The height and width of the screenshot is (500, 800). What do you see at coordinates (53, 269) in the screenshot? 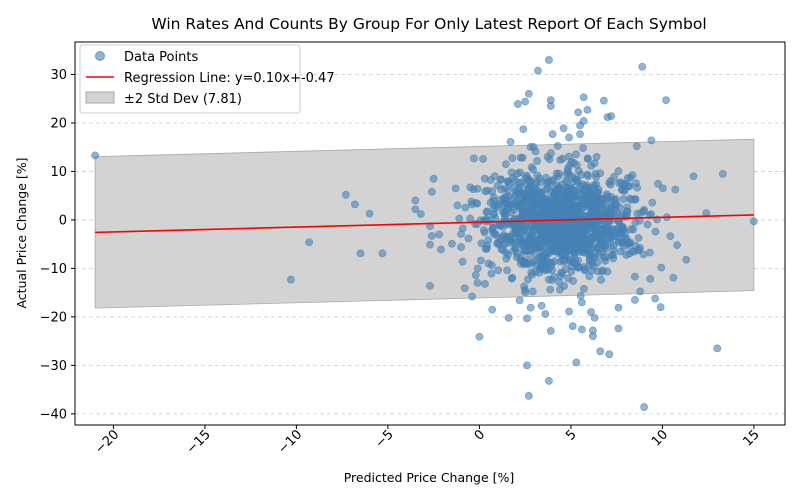
I see `y-tick-label: −10` at bounding box center [53, 269].